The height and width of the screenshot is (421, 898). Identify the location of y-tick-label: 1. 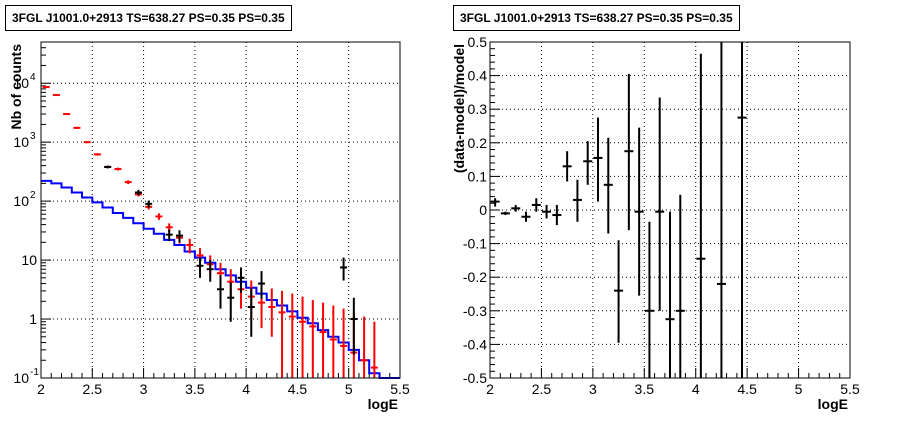
(33, 319).